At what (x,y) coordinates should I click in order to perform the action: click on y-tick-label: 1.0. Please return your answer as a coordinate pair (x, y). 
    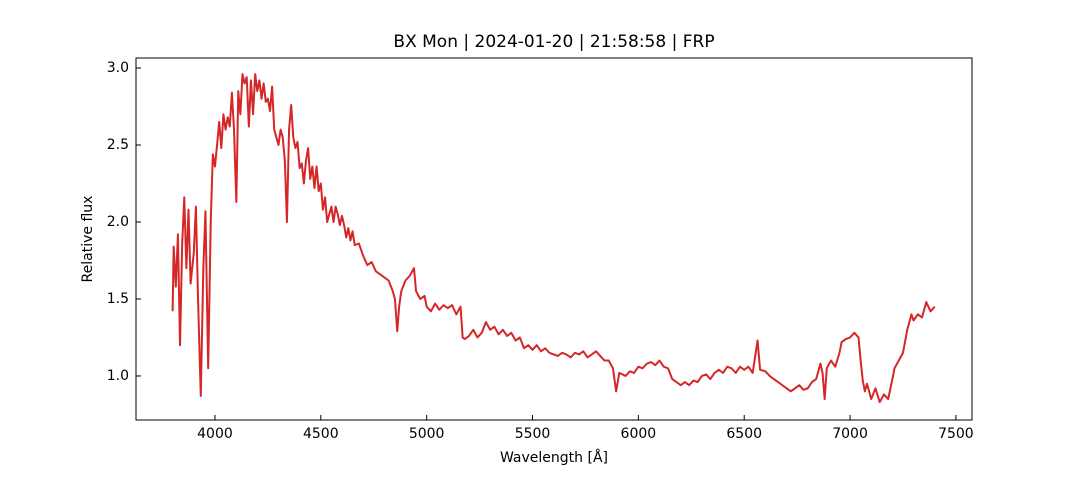
    Looking at the image, I should click on (118, 376).